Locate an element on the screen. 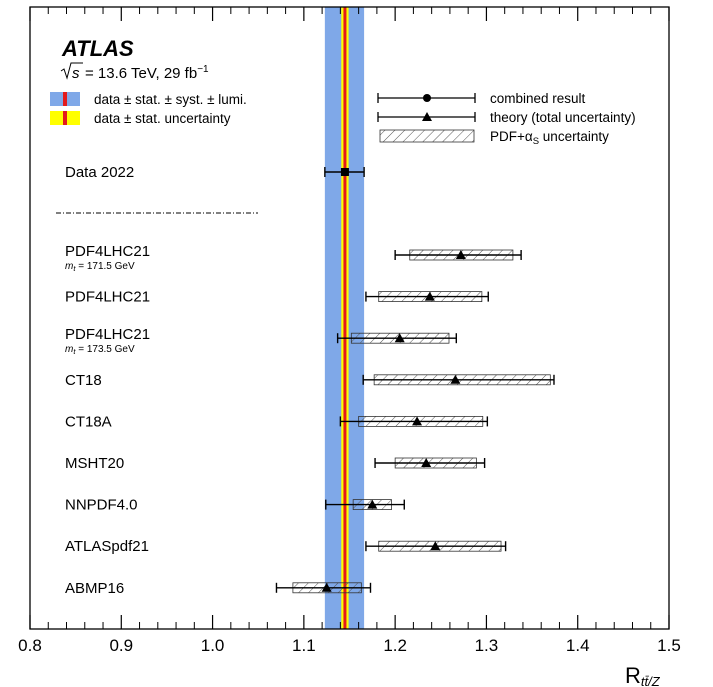 Image resolution: width=713 pixels, height=687 pixels. data-marker is located at coordinates (344, 172).